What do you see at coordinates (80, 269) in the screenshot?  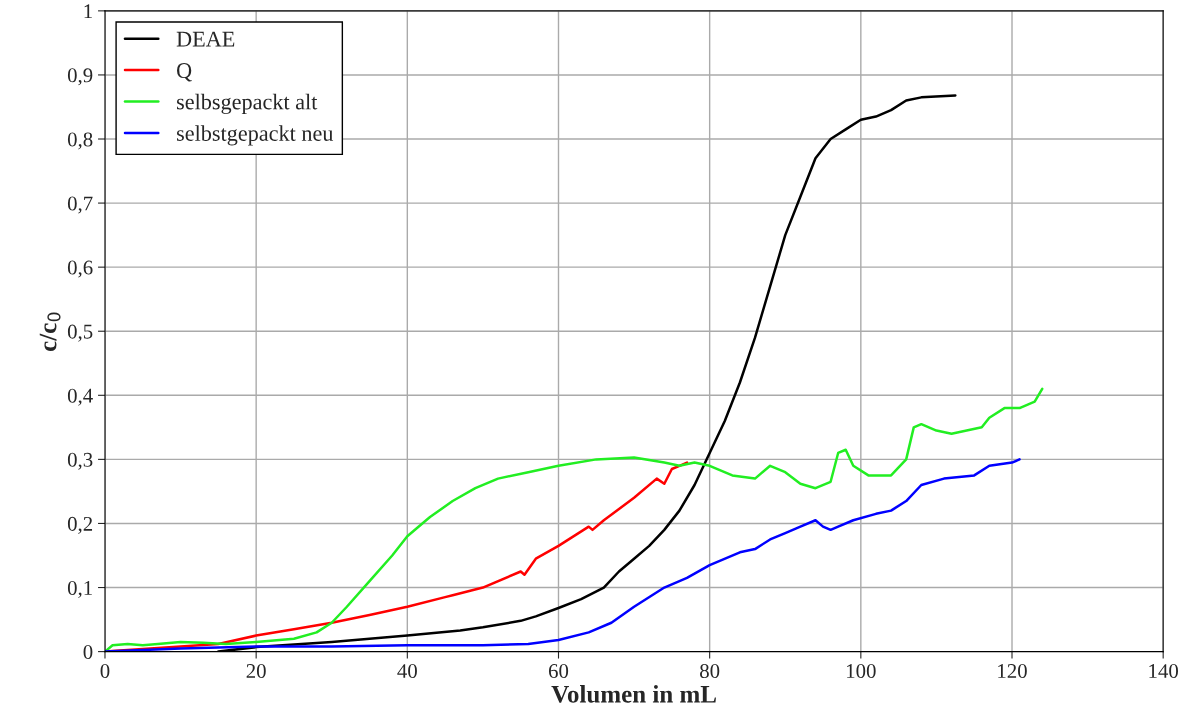 I see `y-tick-label: 0,6` at bounding box center [80, 269].